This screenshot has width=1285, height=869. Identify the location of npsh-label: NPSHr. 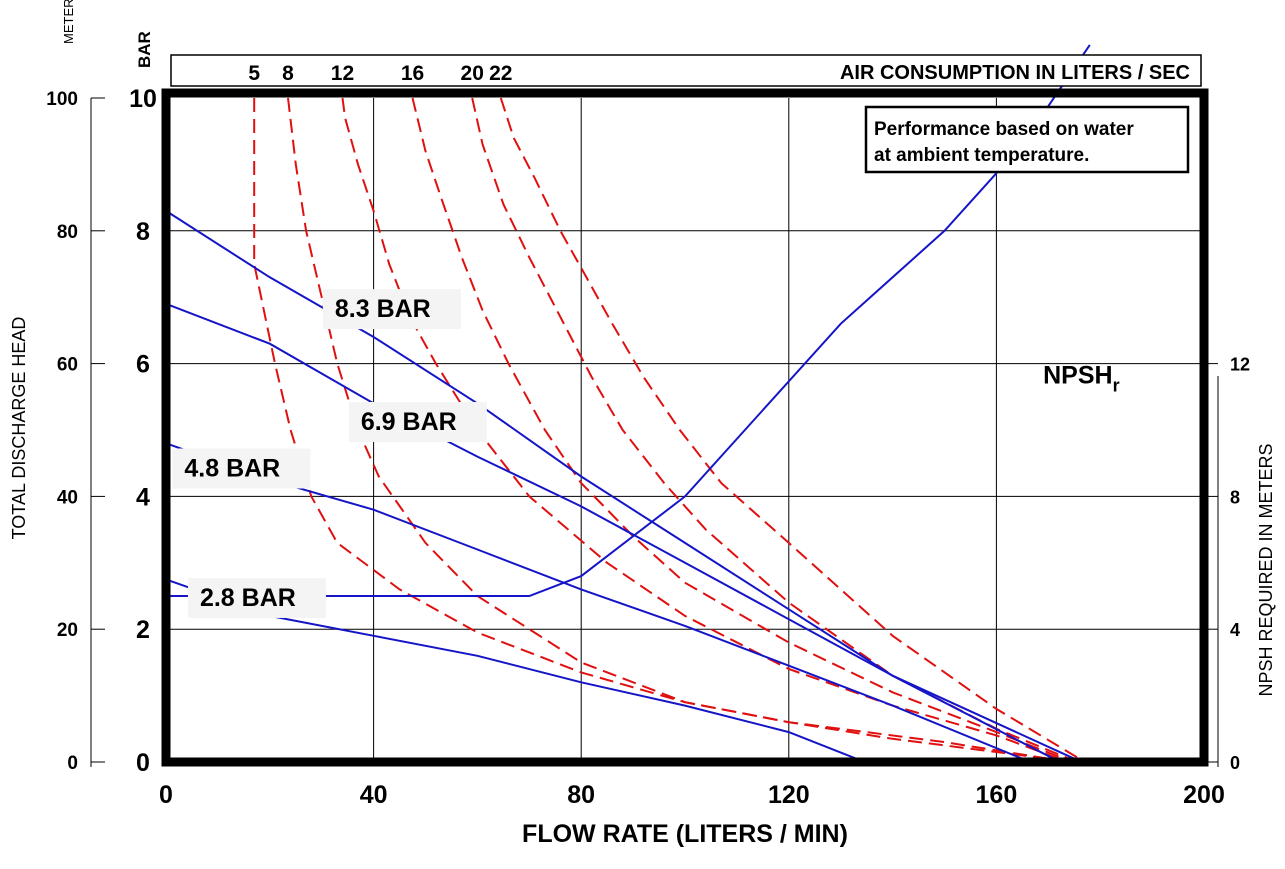
(1081, 379).